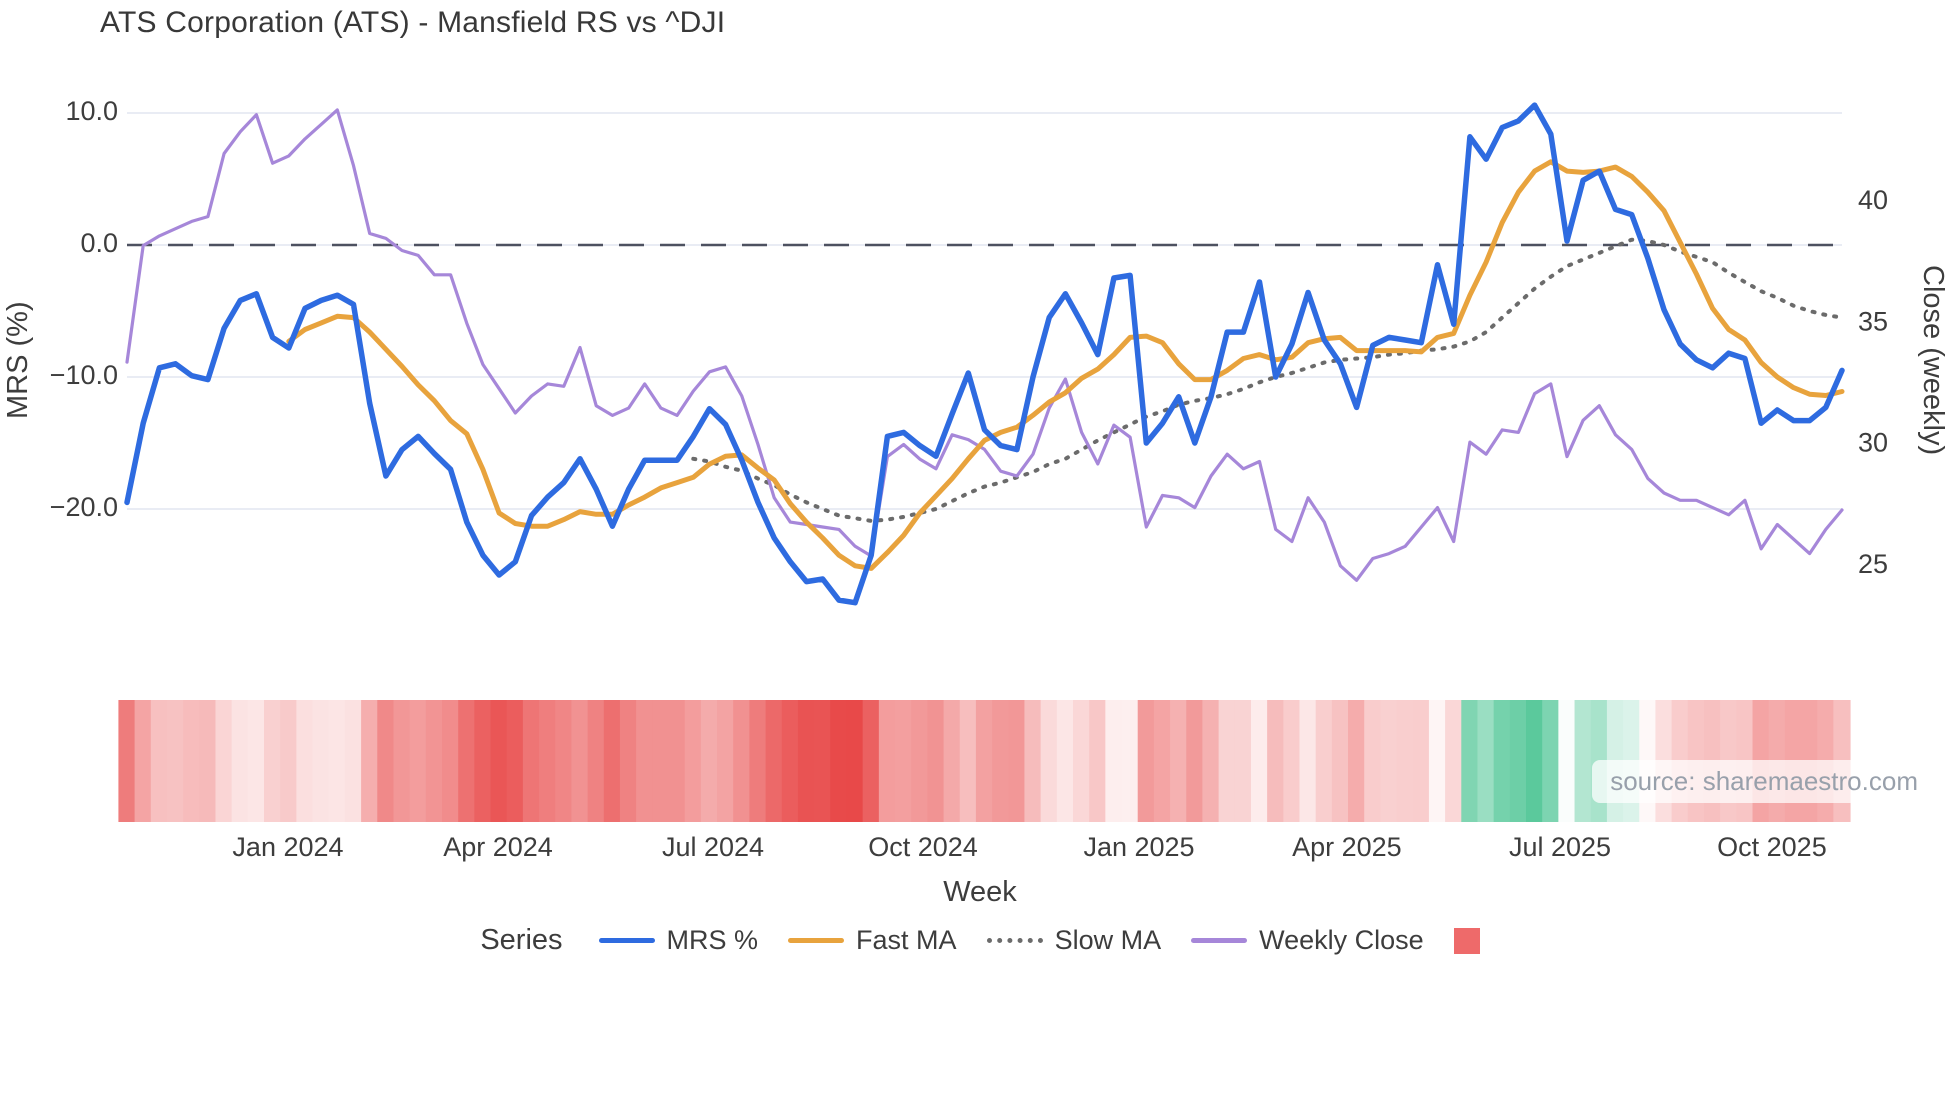 The height and width of the screenshot is (1102, 1960). Describe the element at coordinates (498, 847) in the screenshot. I see `x-tick-label: Apr 2024` at that location.